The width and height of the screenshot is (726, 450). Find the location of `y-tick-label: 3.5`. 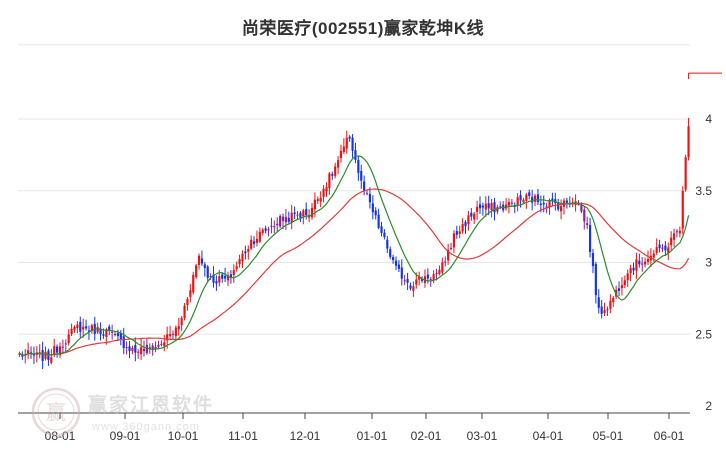

y-tick-label: 3.5 is located at coordinates (703, 191).